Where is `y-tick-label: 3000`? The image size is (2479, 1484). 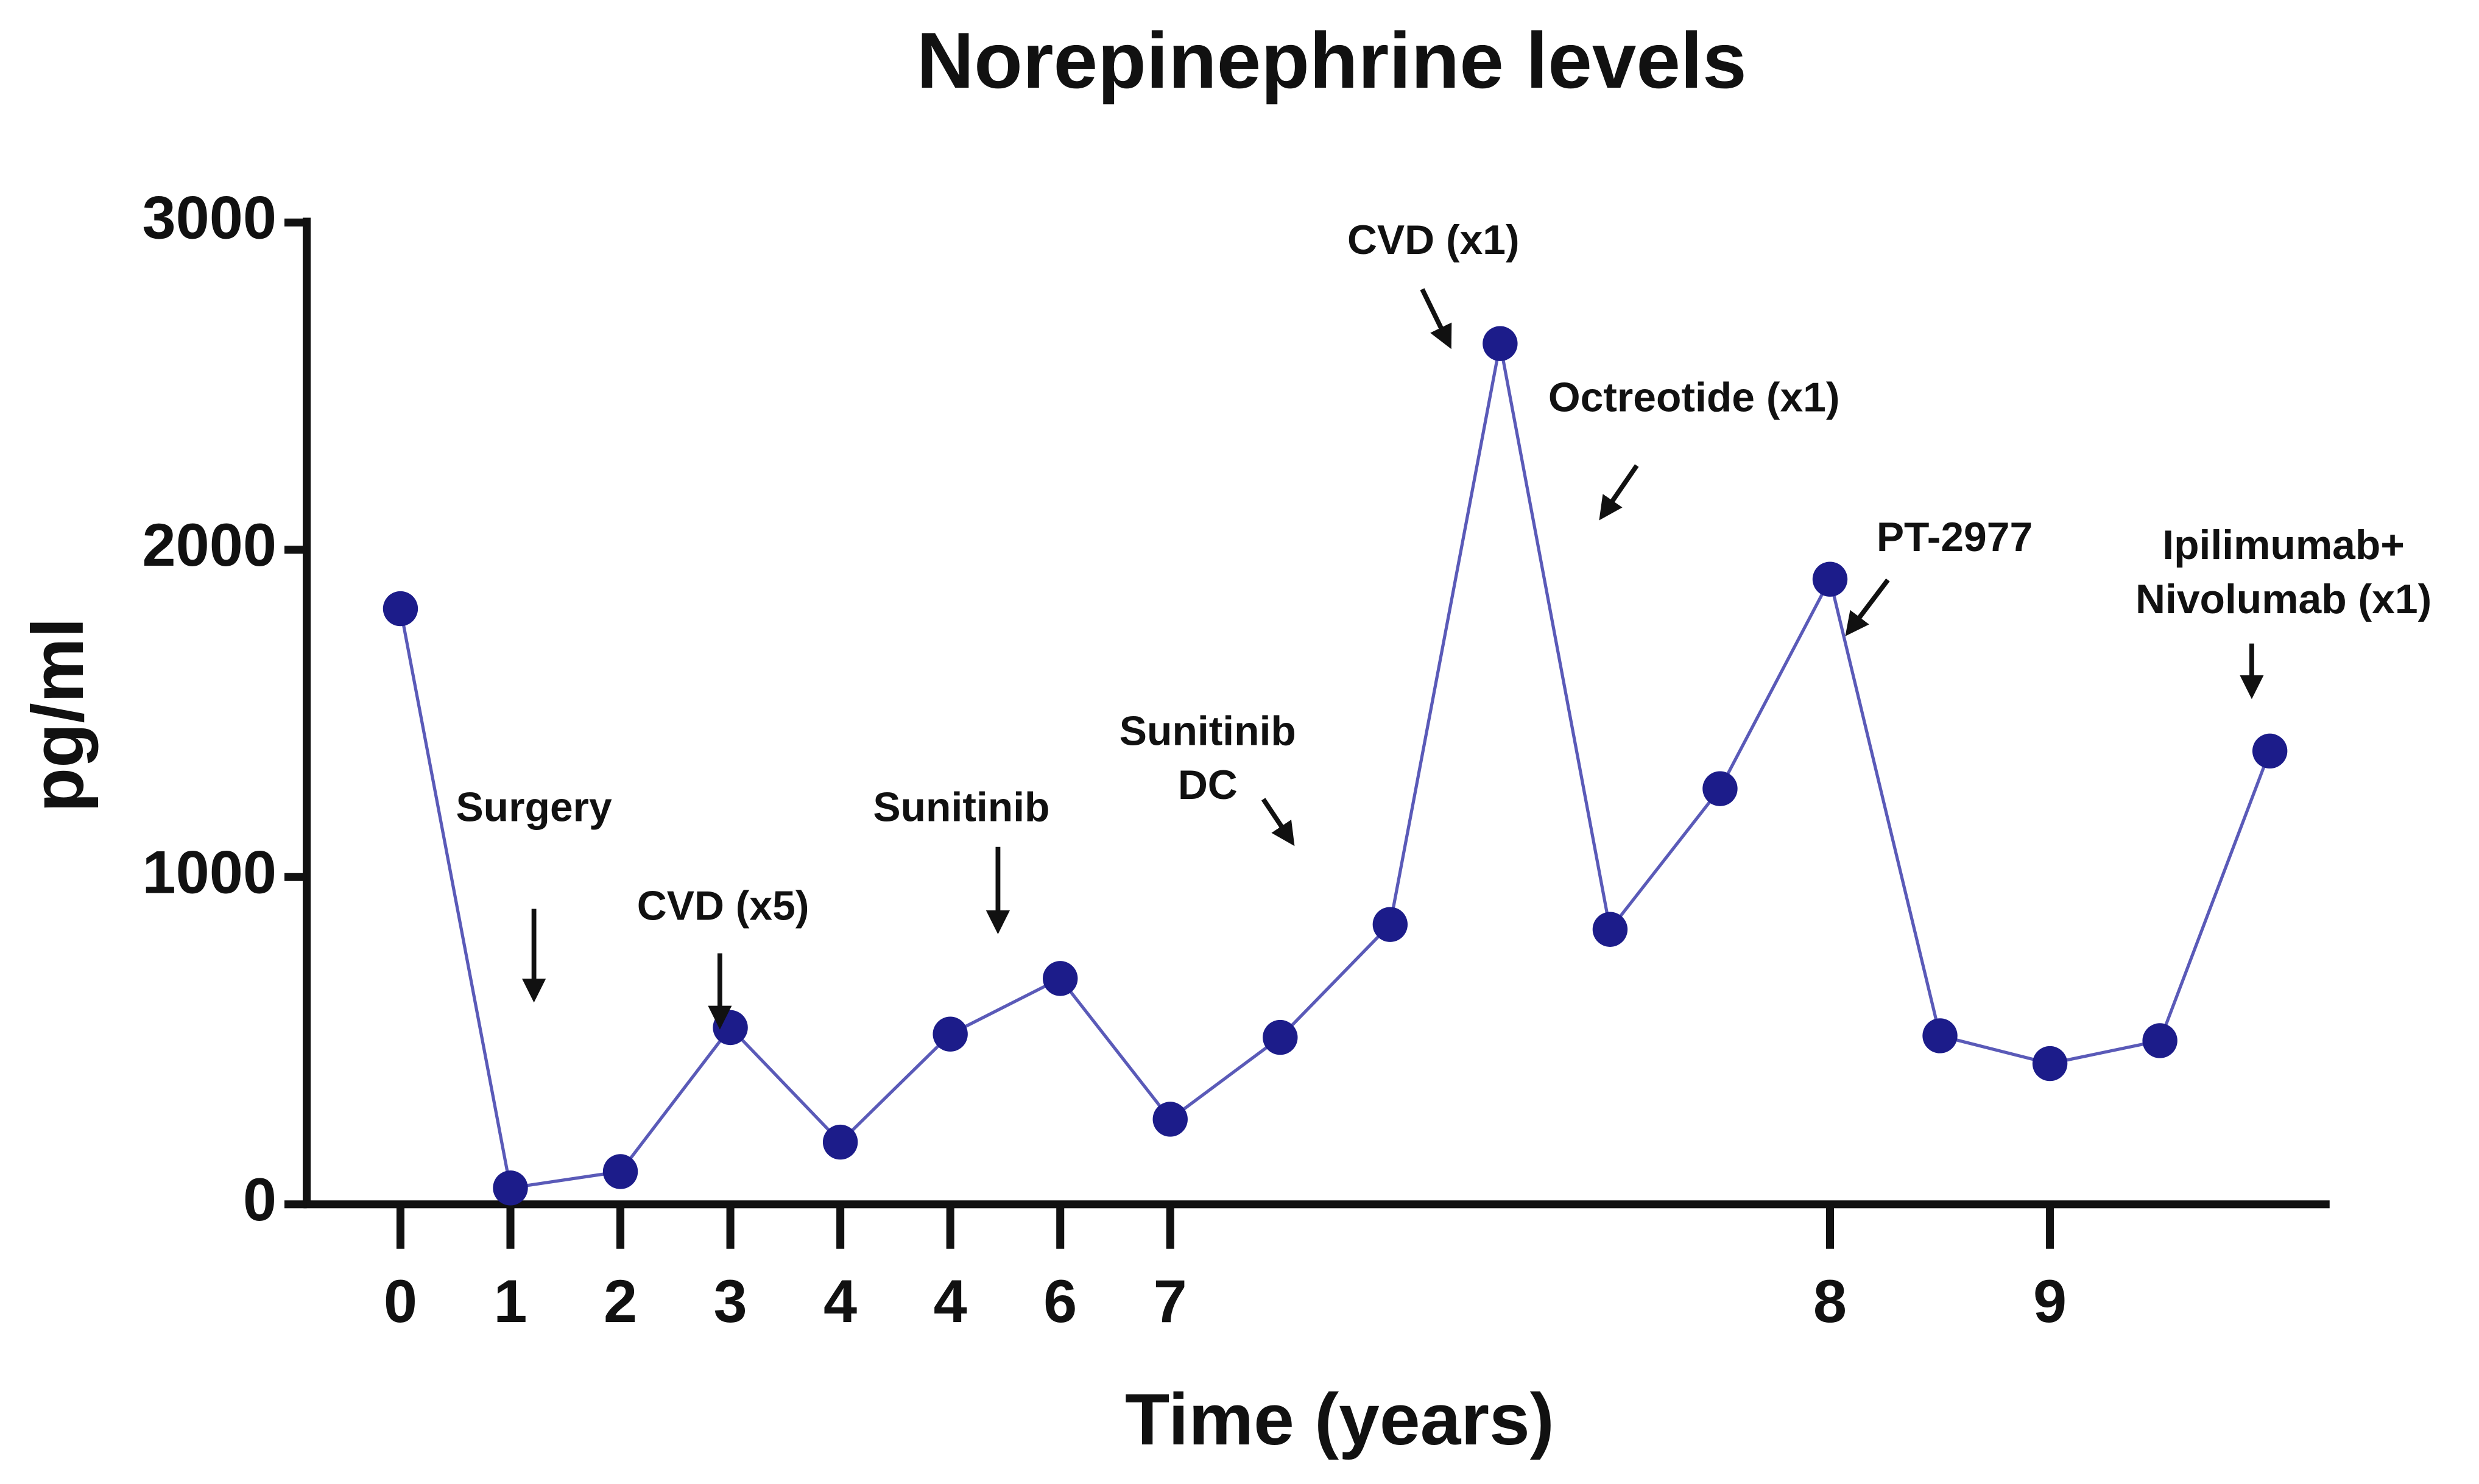
y-tick-label: 3000 is located at coordinates (210, 219).